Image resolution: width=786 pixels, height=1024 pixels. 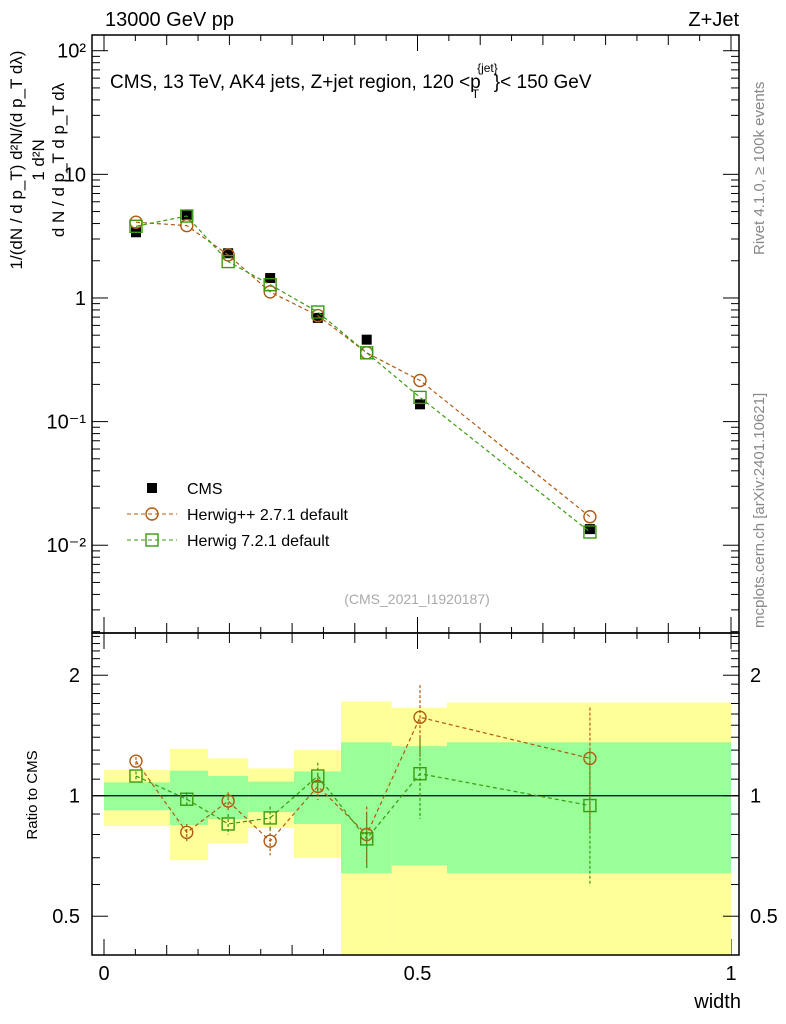 I want to click on annotation: (CMS_2021_I1920187), so click(x=417, y=599).